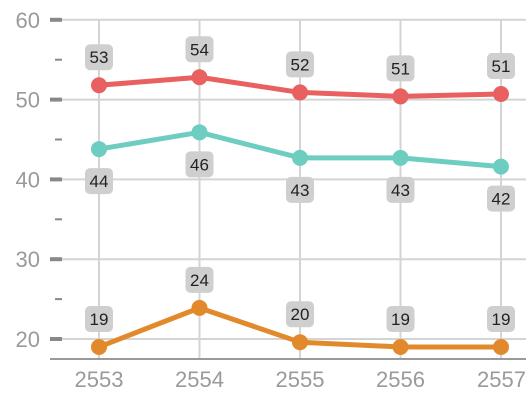  I want to click on data-label-text: 54, so click(199, 49).